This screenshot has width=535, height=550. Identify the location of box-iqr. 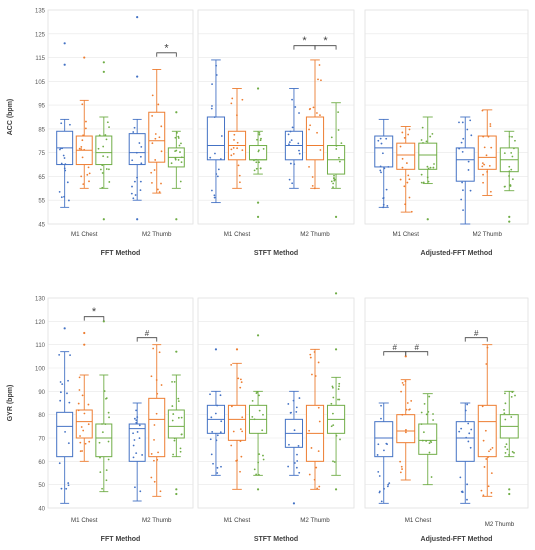
(428, 439).